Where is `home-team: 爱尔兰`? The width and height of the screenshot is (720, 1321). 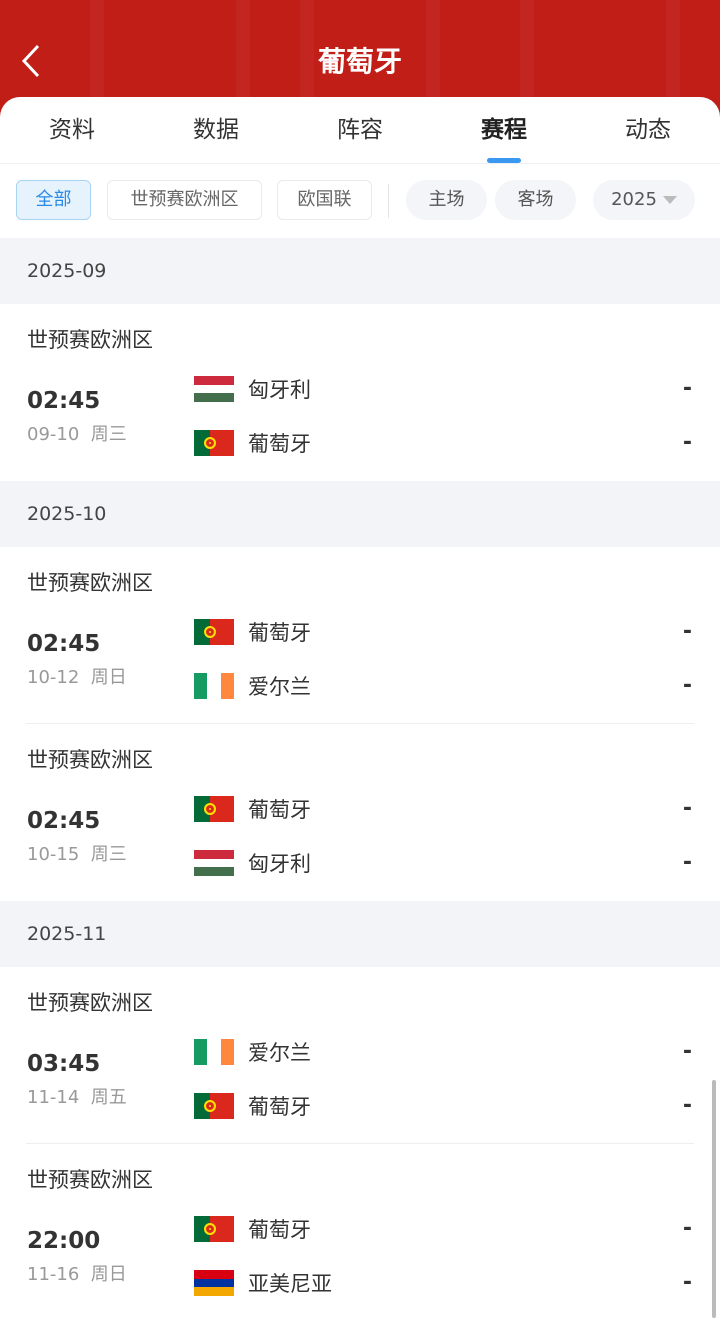
home-team: 爱尔兰 is located at coordinates (252, 1052).